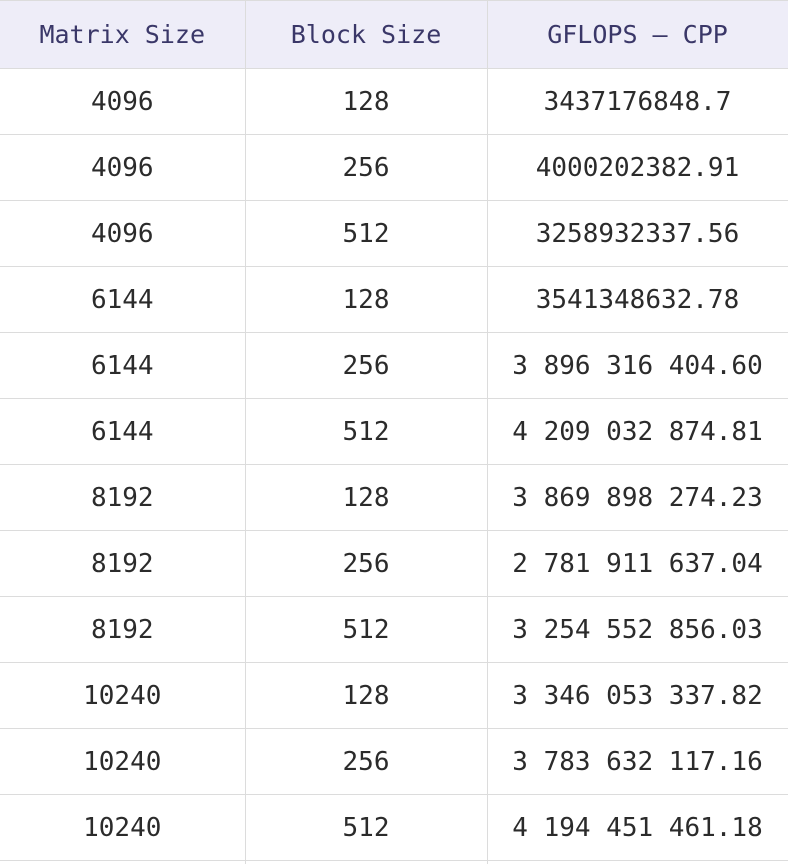  Describe the element at coordinates (637, 34) in the screenshot. I see `column-header-gflops-cpp: GFLOPS – CPP` at that location.